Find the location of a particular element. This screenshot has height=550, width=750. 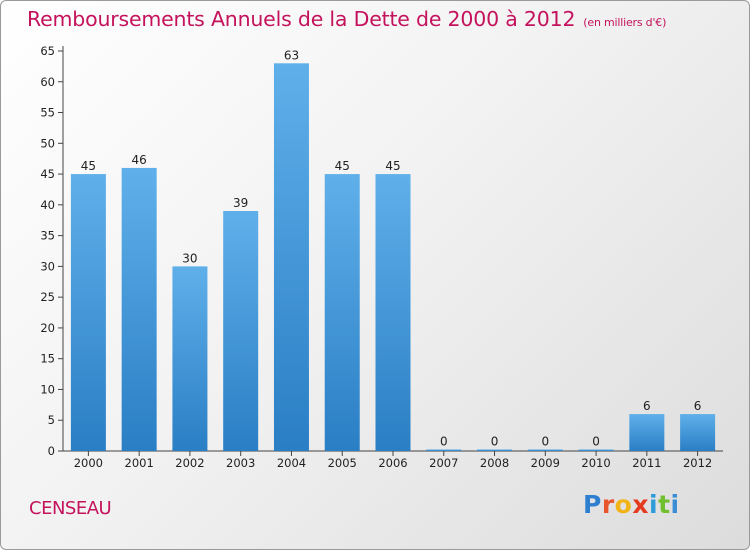

proxiti-logo: Proxiti is located at coordinates (631, 504).